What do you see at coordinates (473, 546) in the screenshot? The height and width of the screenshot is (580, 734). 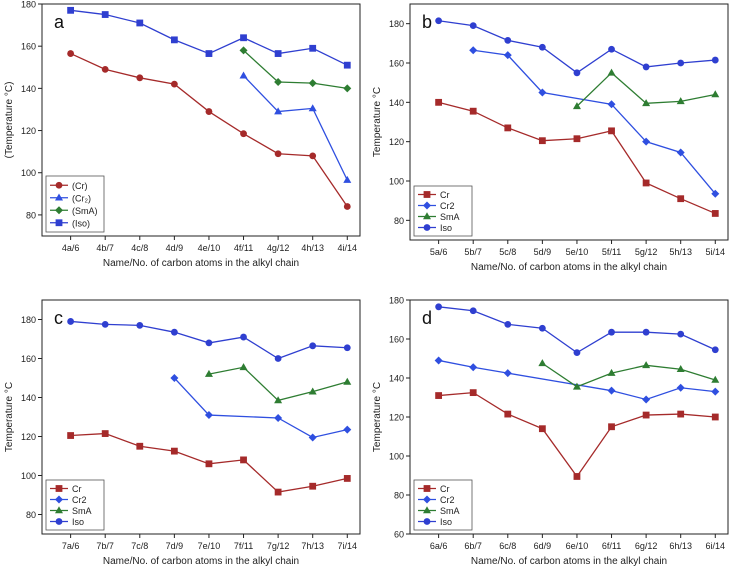 I see `x-tick-label: 6b/7` at bounding box center [473, 546].